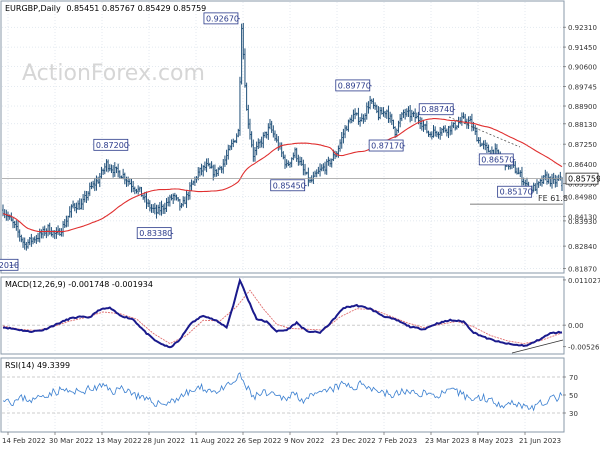  I want to click on price-annotation: 0.92670, so click(222, 18).